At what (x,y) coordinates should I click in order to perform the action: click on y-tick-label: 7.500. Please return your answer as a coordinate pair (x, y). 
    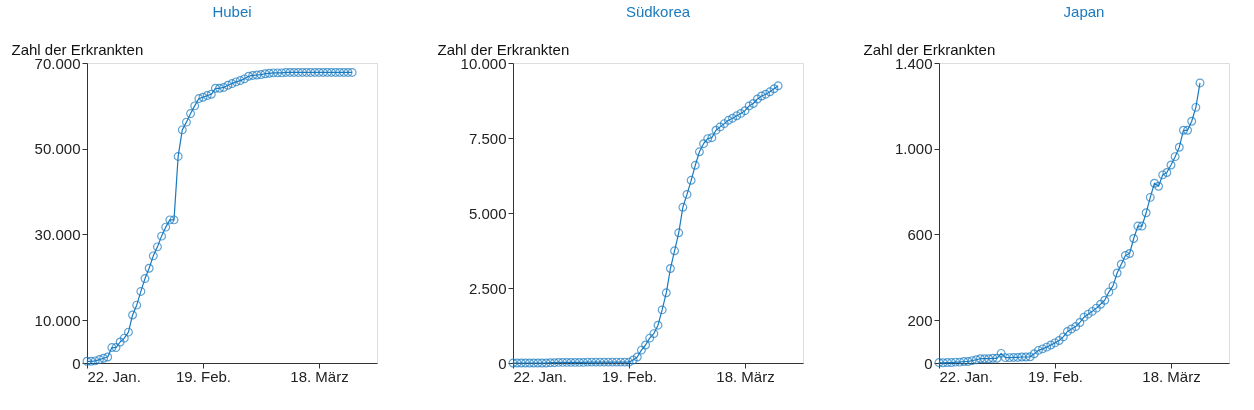
    Looking at the image, I should click on (487, 138).